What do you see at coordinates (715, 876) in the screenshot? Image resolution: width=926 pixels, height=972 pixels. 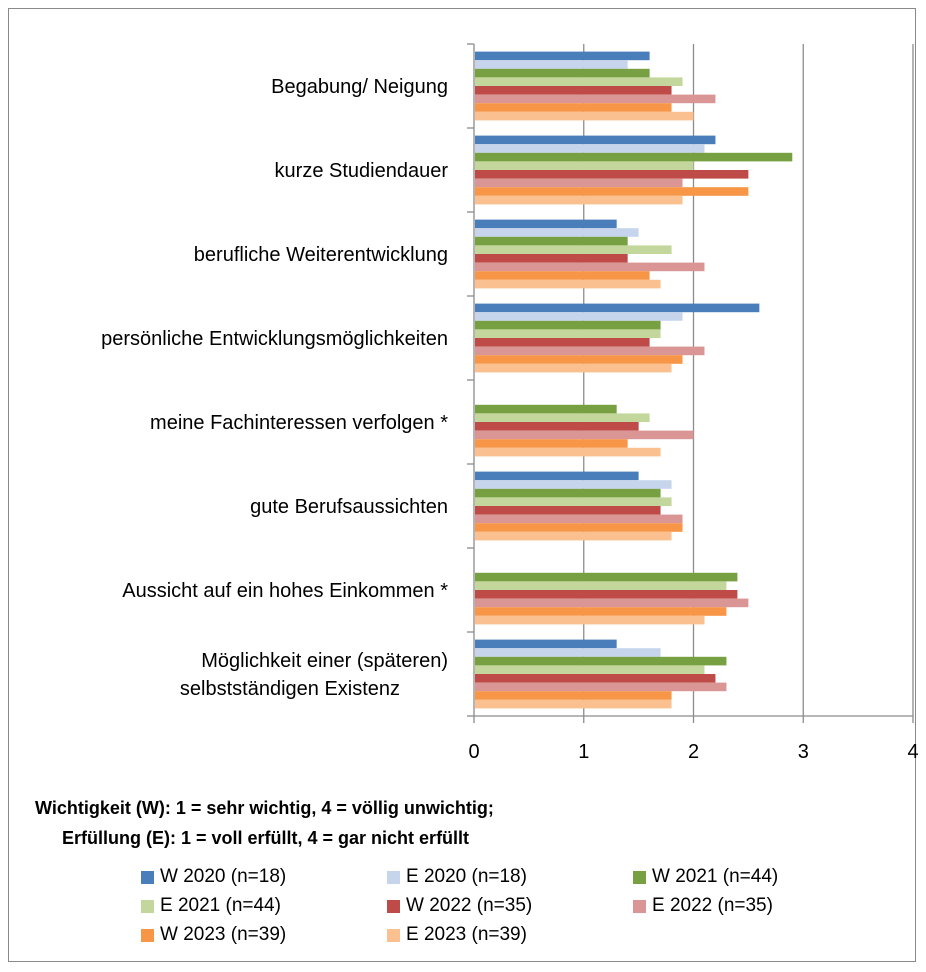 I see `legend-label: W 2021 (n=44)` at bounding box center [715, 876].